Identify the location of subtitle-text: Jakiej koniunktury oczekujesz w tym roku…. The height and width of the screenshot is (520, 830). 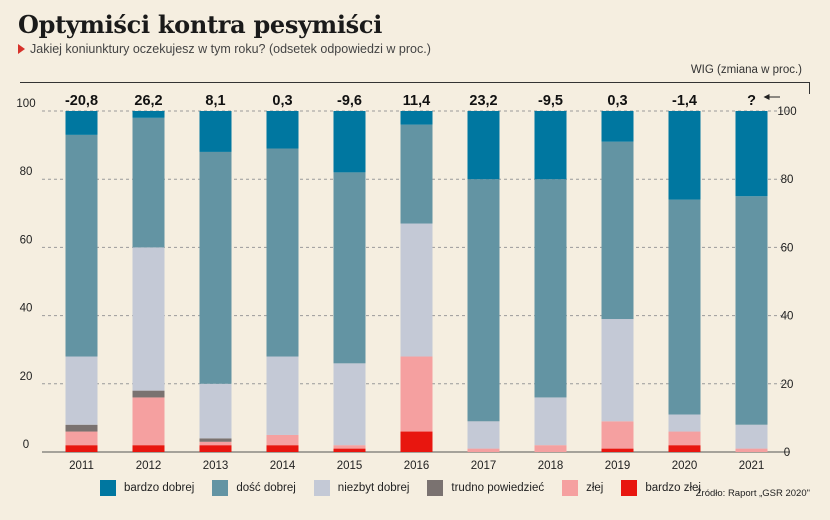
(230, 49).